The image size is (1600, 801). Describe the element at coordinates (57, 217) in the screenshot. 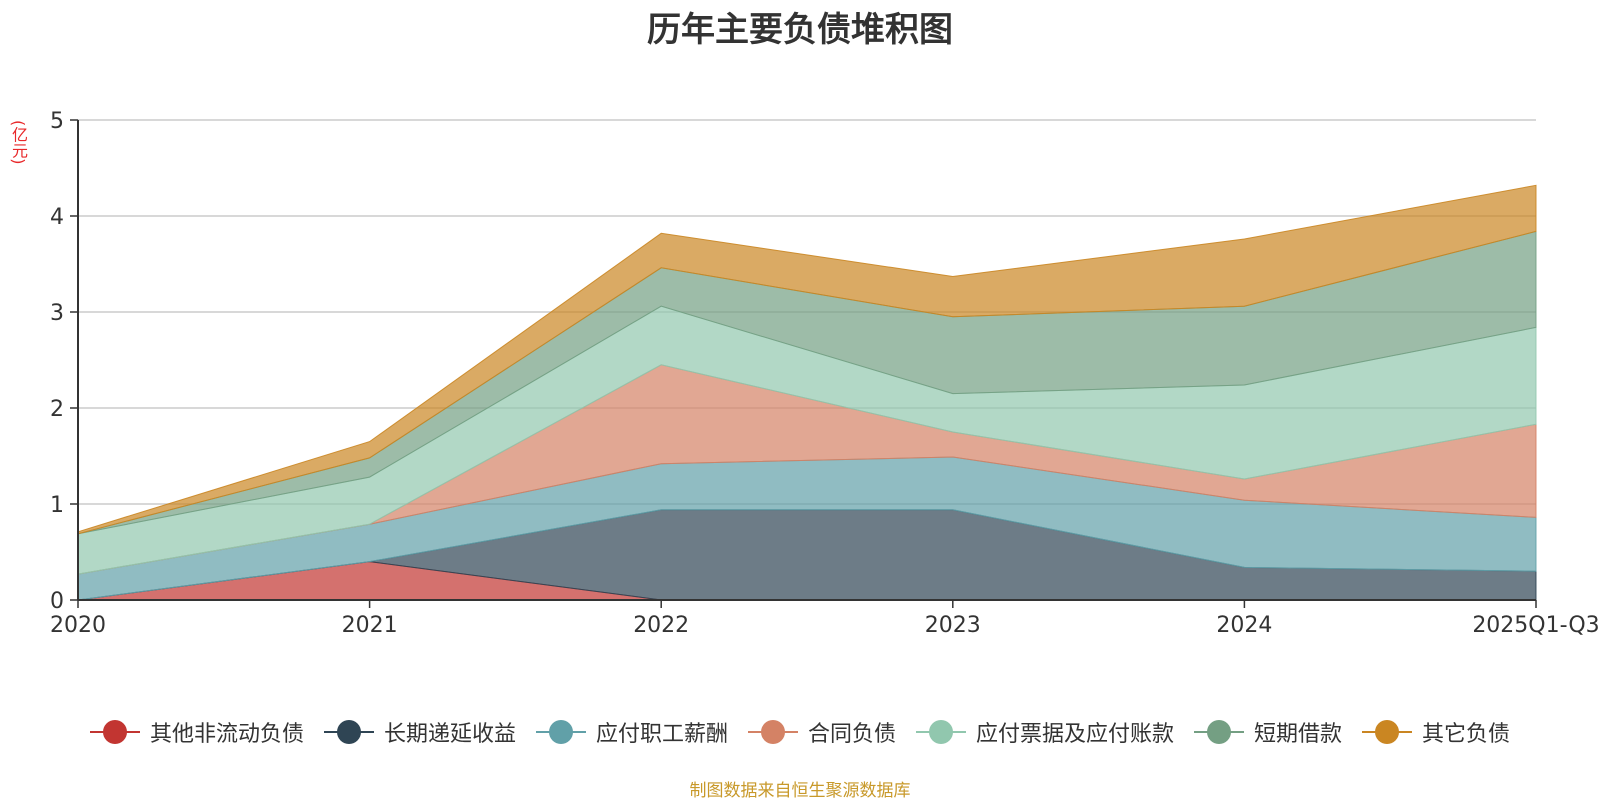

I see `y-tick-label: 4` at that location.